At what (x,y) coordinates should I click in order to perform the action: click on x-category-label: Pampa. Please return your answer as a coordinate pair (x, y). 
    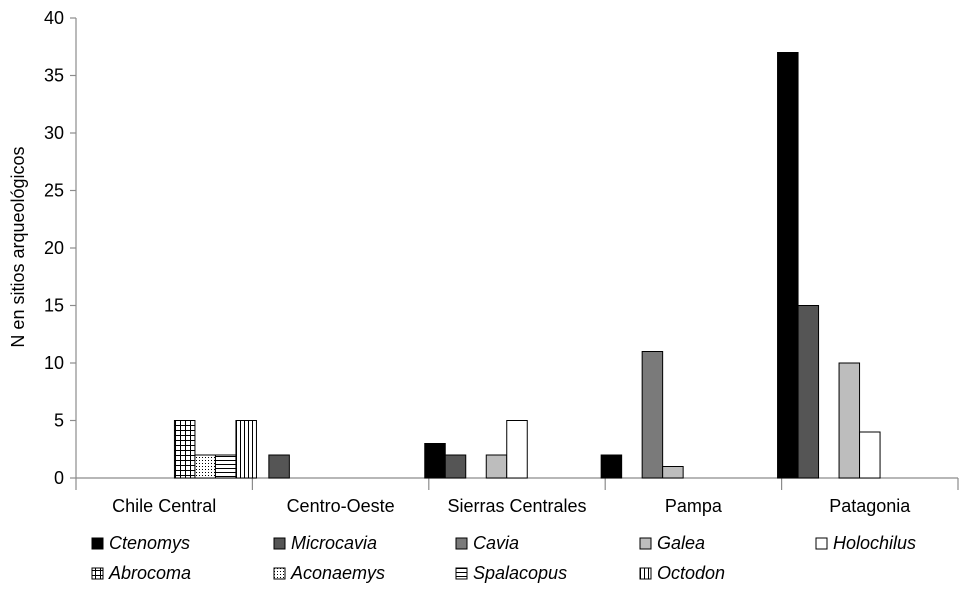
    Looking at the image, I should click on (694, 506).